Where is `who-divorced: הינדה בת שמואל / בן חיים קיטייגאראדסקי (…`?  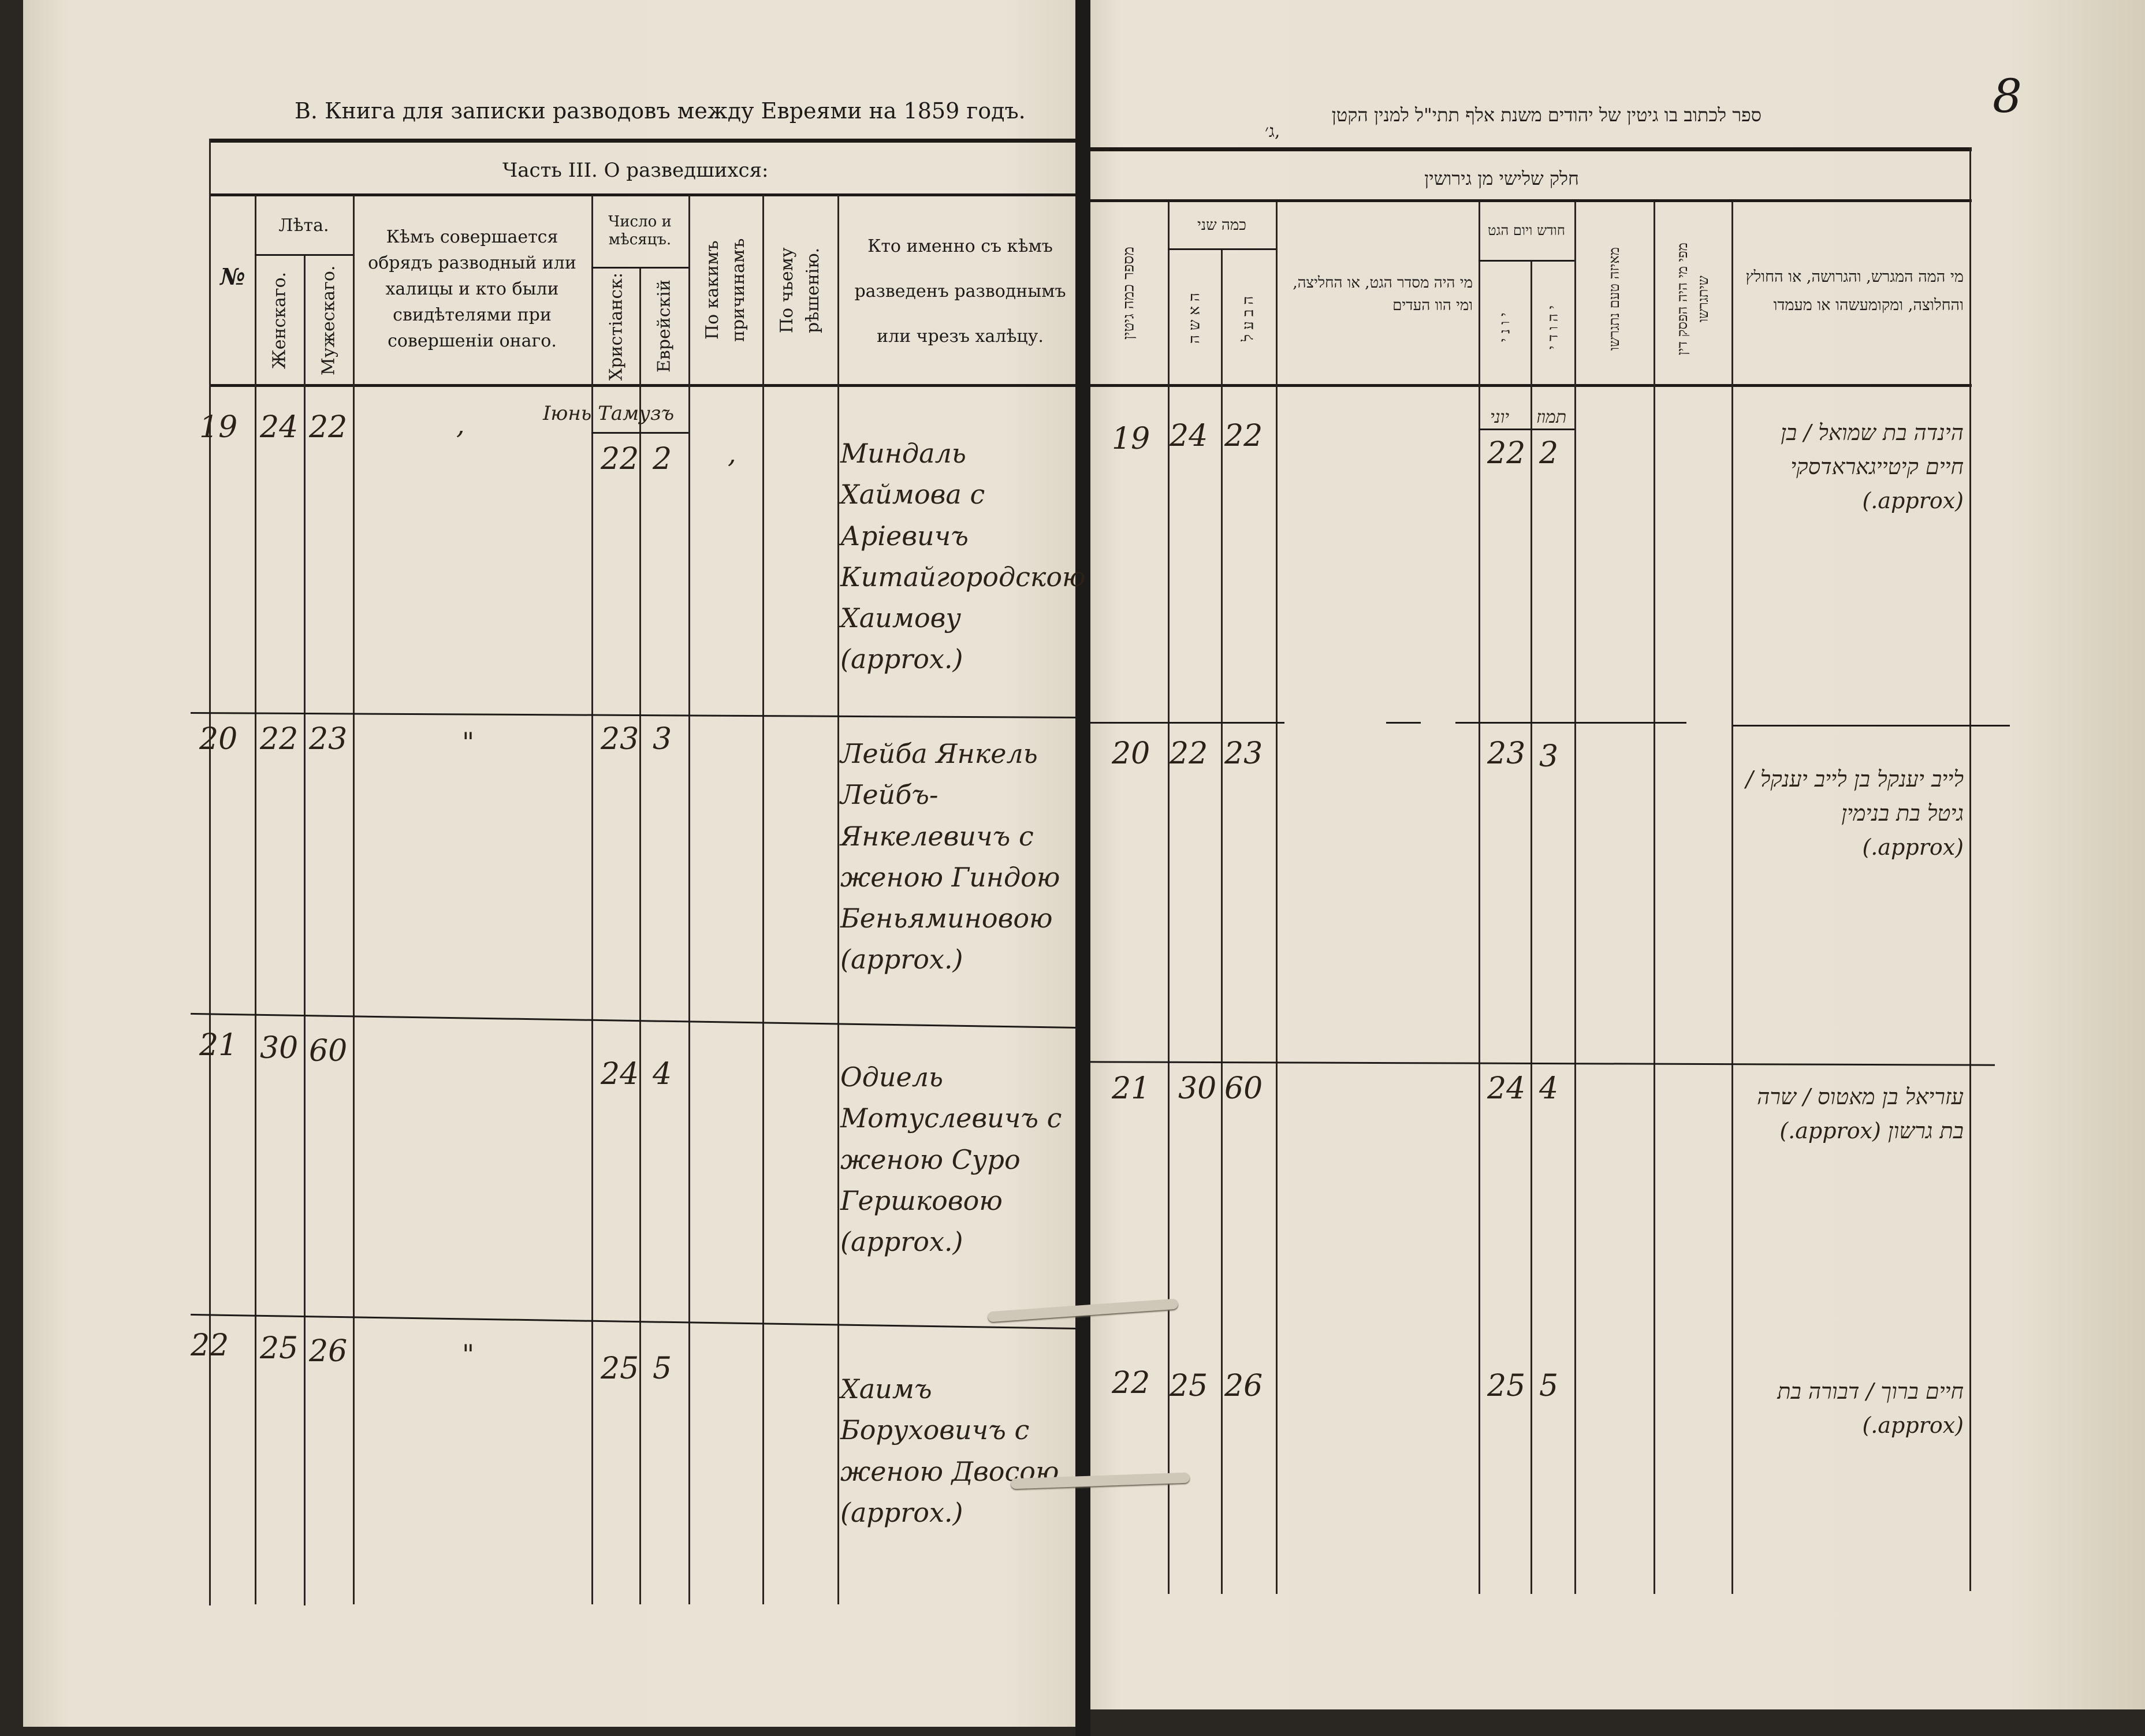 who-divorced: הינדה בת שמואל / בן חיים קיטייגאראדסקי (… is located at coordinates (1872, 467).